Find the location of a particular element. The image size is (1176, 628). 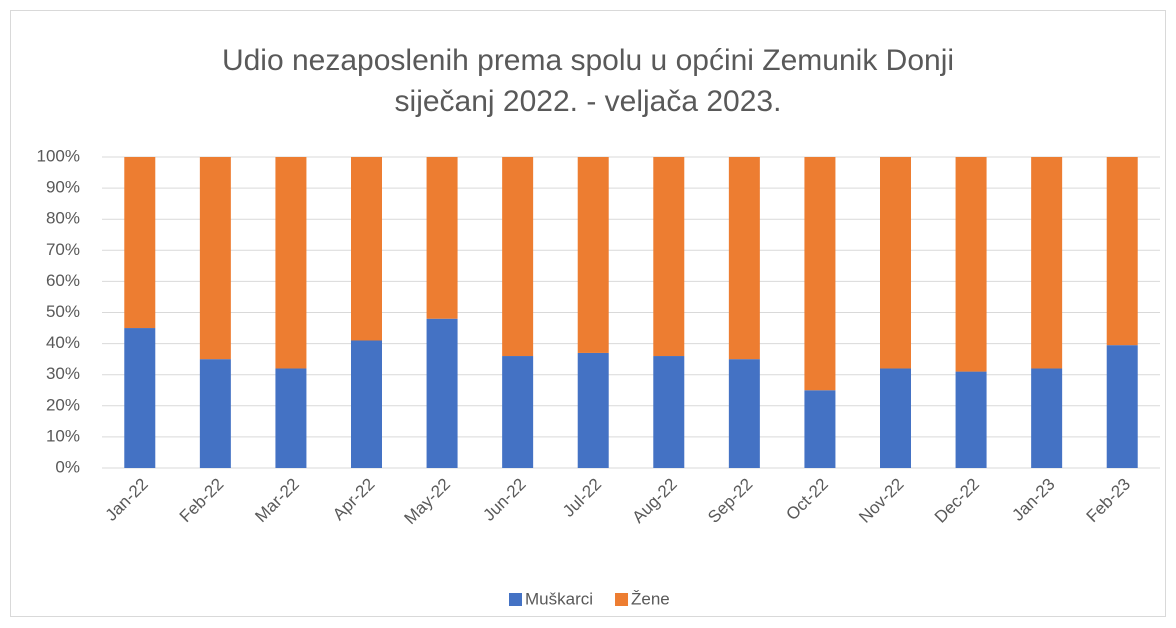

y-tick-label: 40% is located at coordinates (63, 342).